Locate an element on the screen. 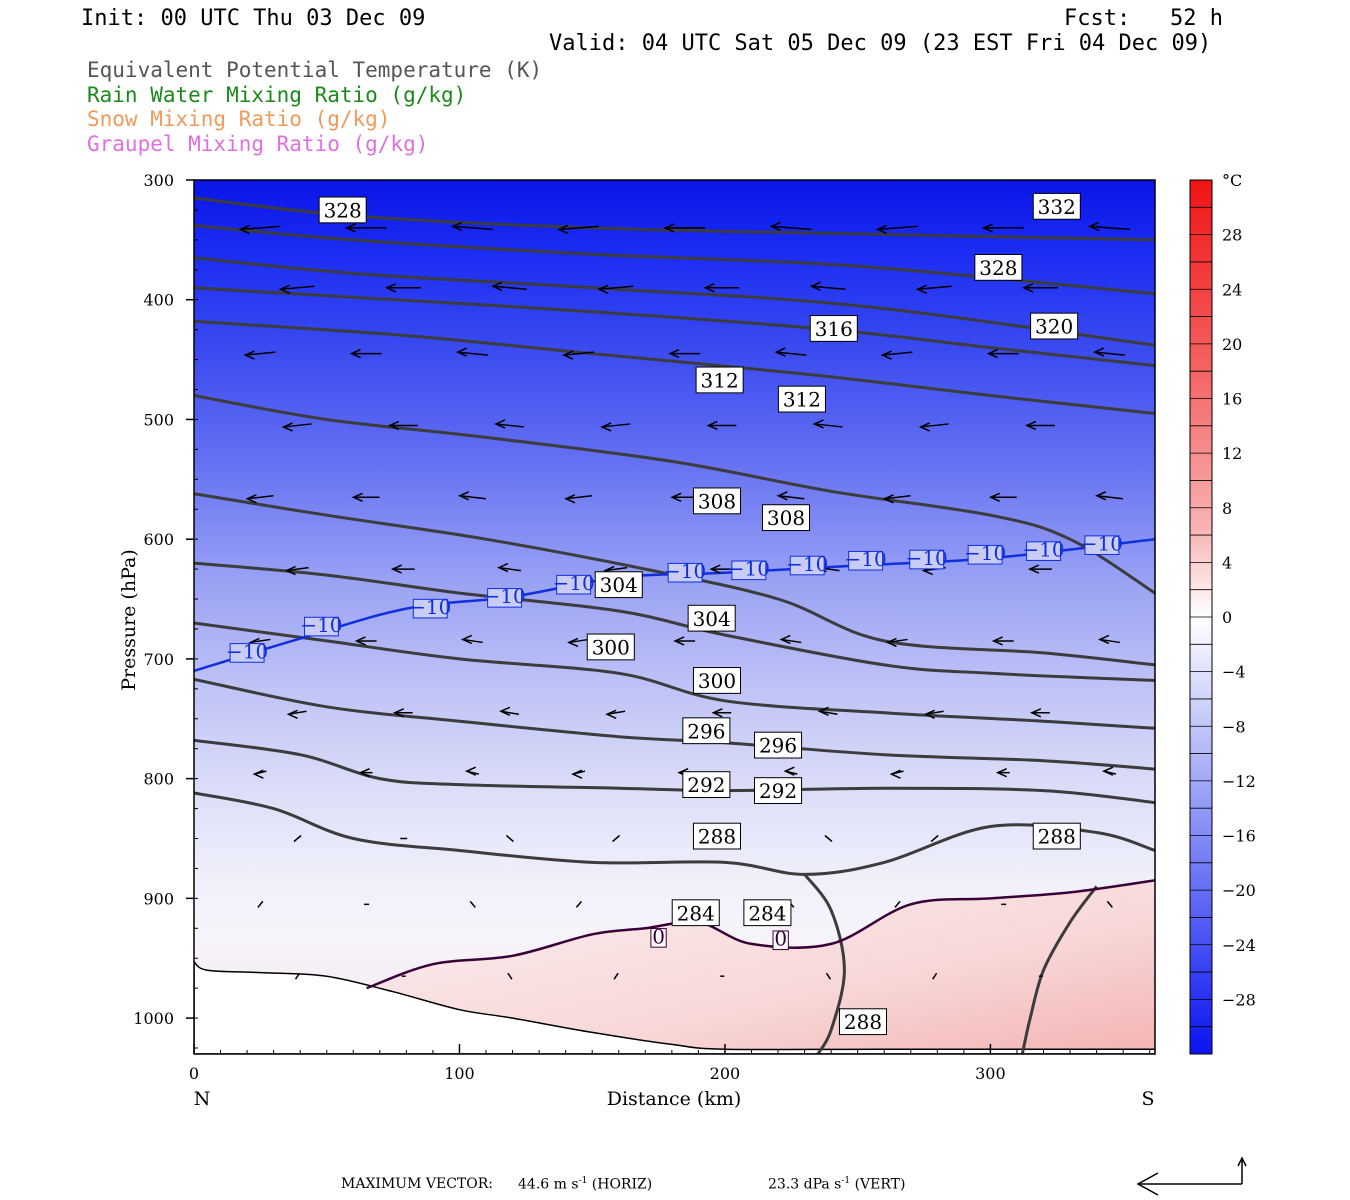 The width and height of the screenshot is (1350, 1200). y-tick-label: 400 is located at coordinates (158, 300).